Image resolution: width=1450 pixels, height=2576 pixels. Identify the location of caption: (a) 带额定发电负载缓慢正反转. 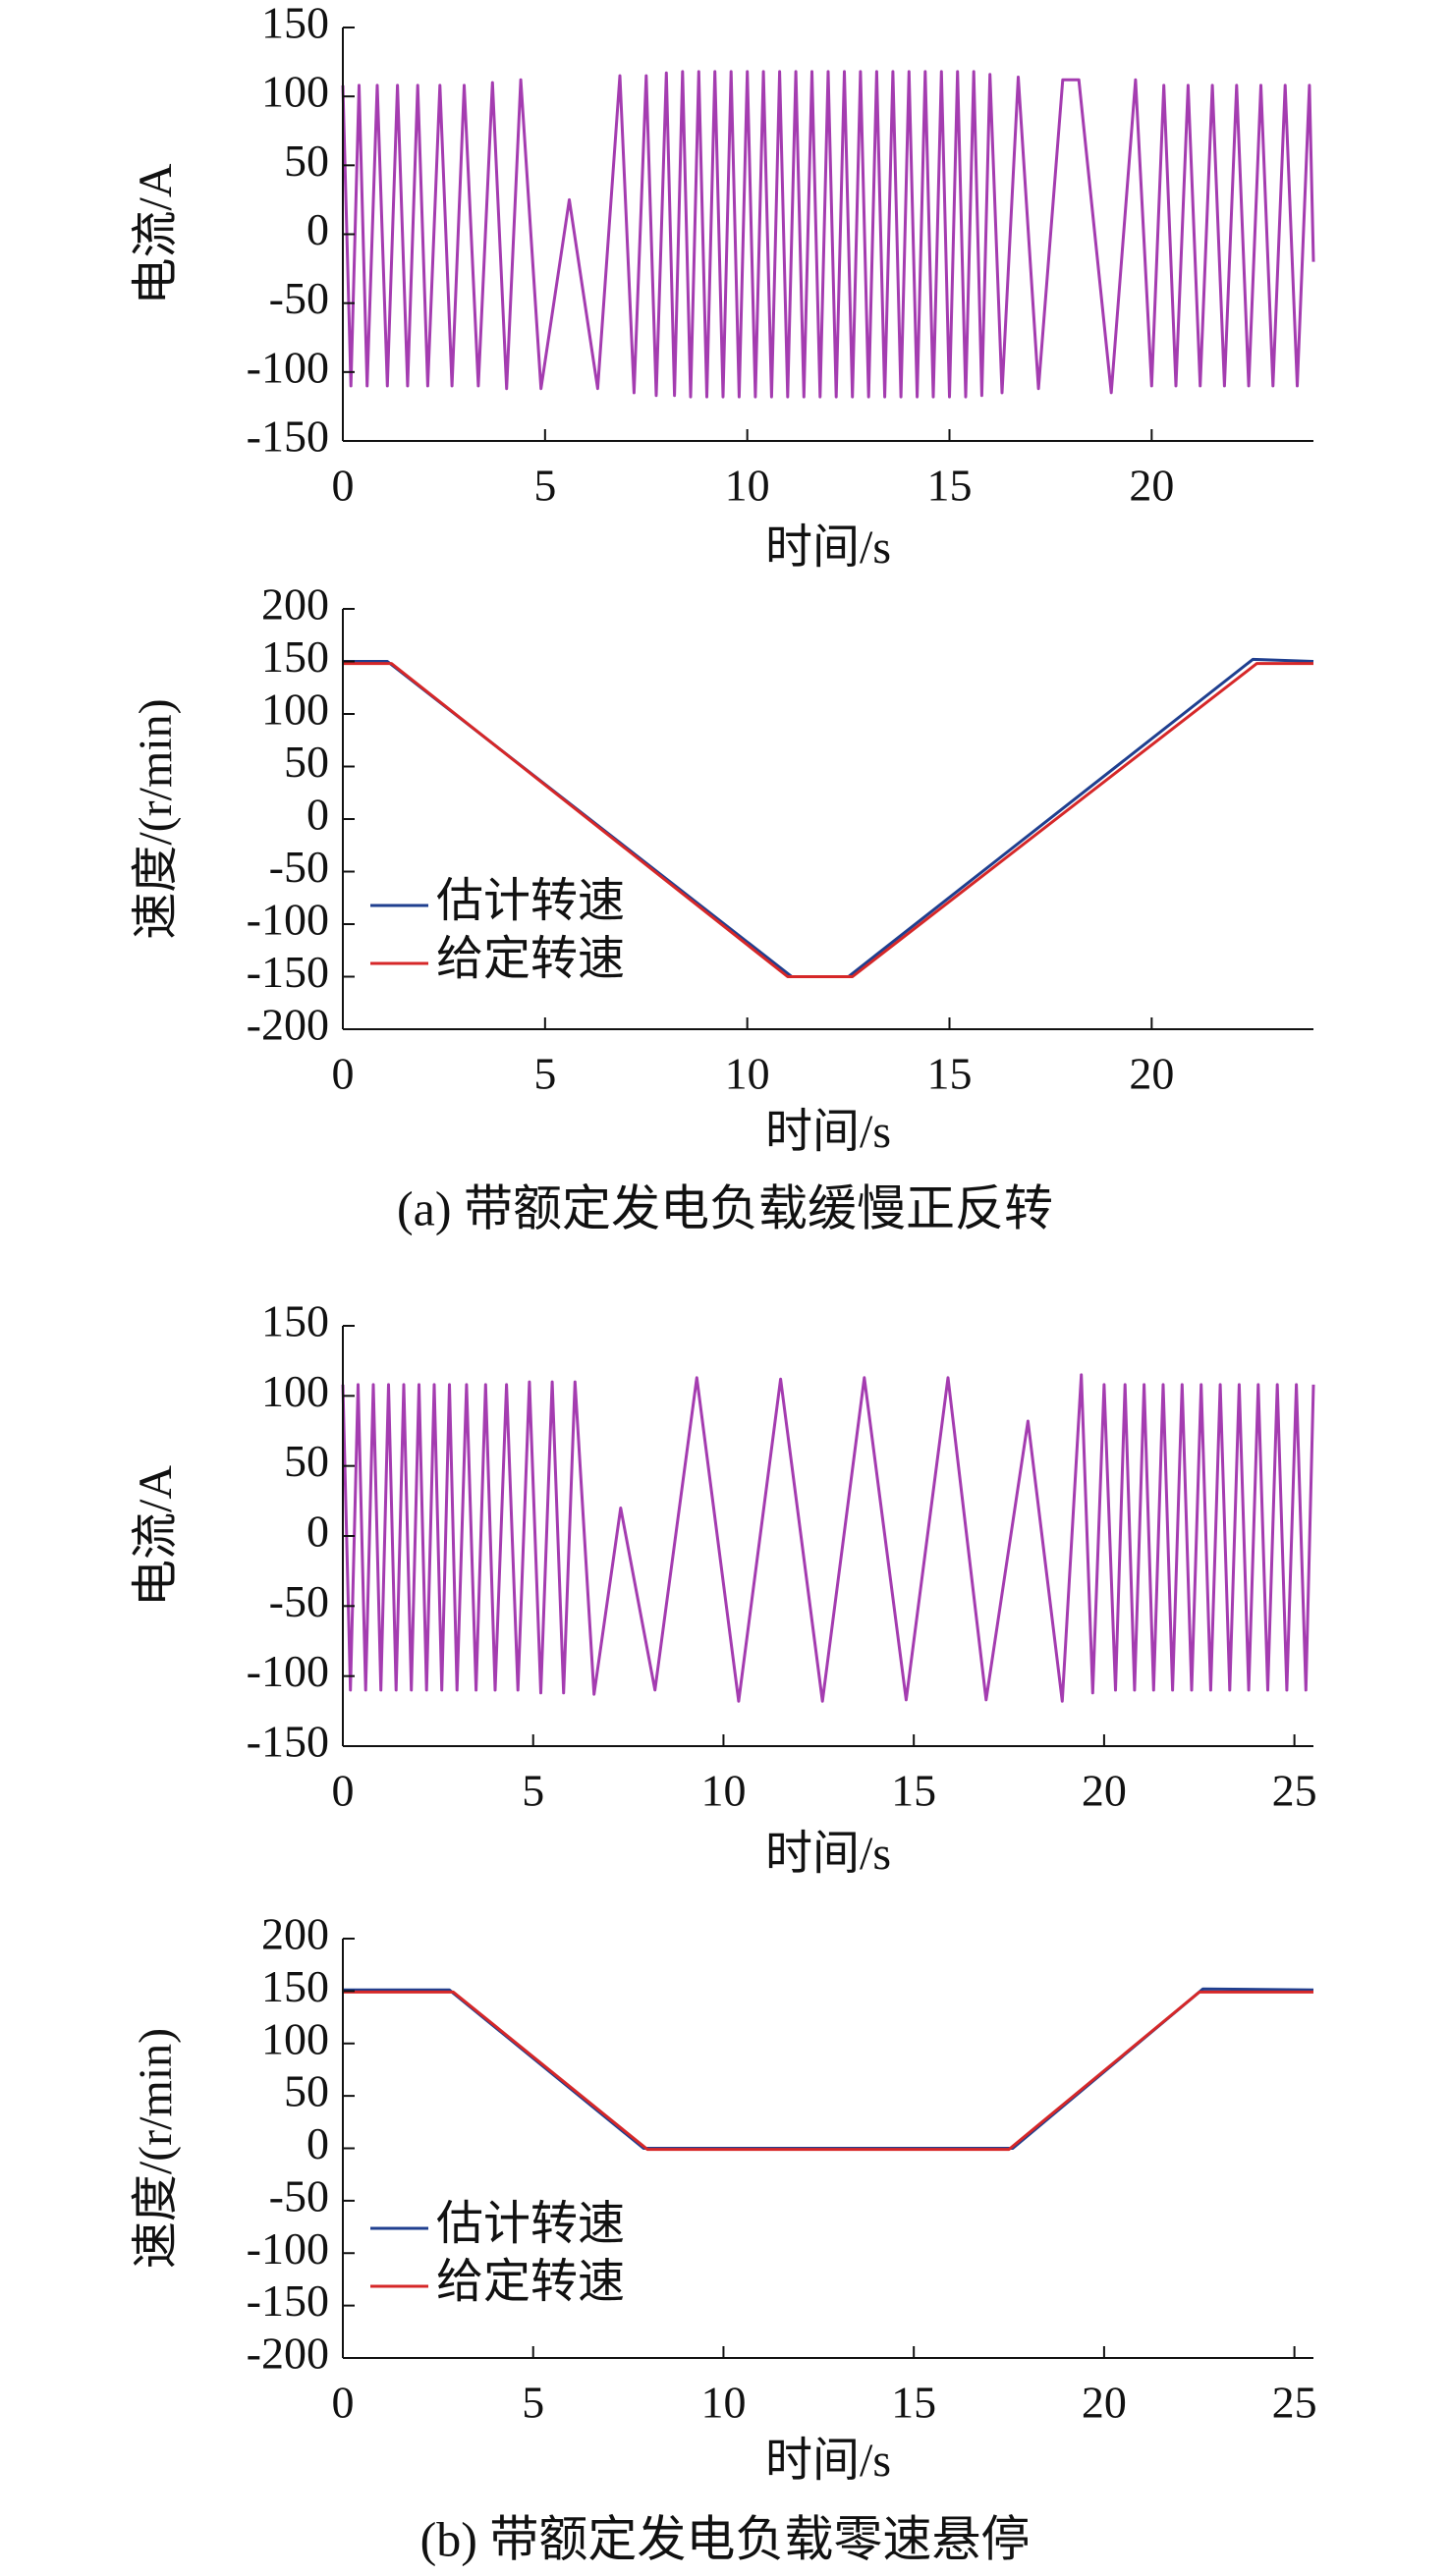
(725, 1207).